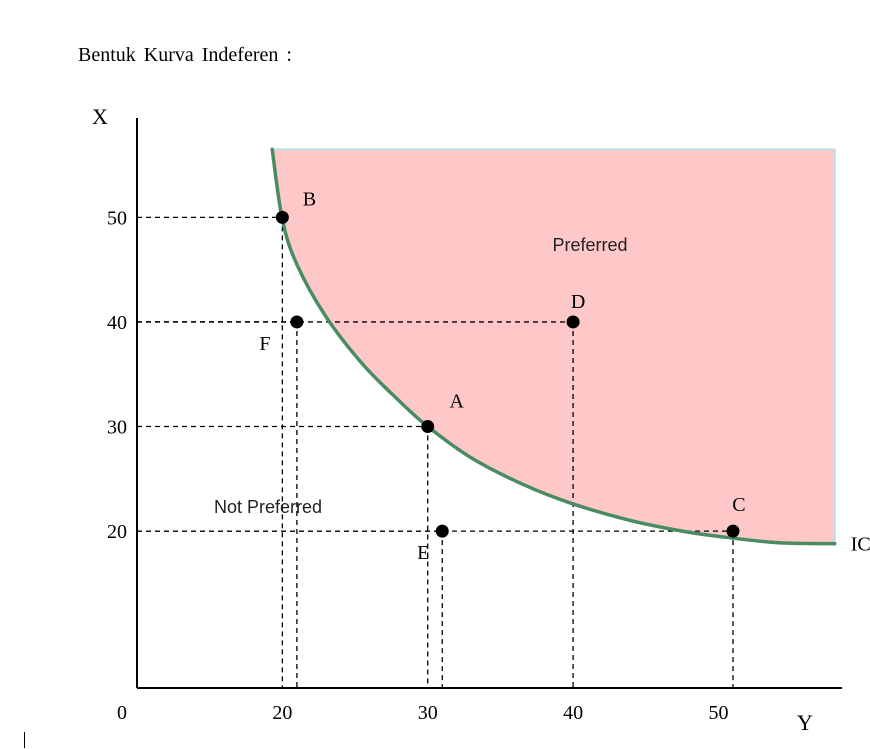  I want to click on origin-label: 0, so click(122, 713).